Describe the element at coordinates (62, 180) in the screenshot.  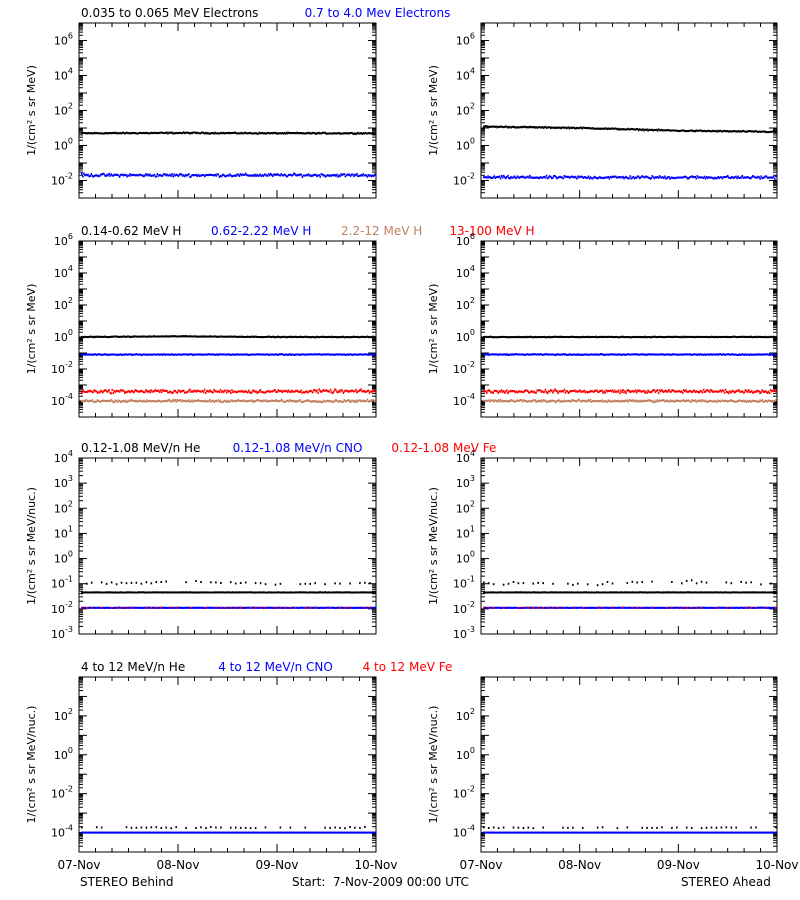
I see `y-tick-label: 10⁻²` at that location.